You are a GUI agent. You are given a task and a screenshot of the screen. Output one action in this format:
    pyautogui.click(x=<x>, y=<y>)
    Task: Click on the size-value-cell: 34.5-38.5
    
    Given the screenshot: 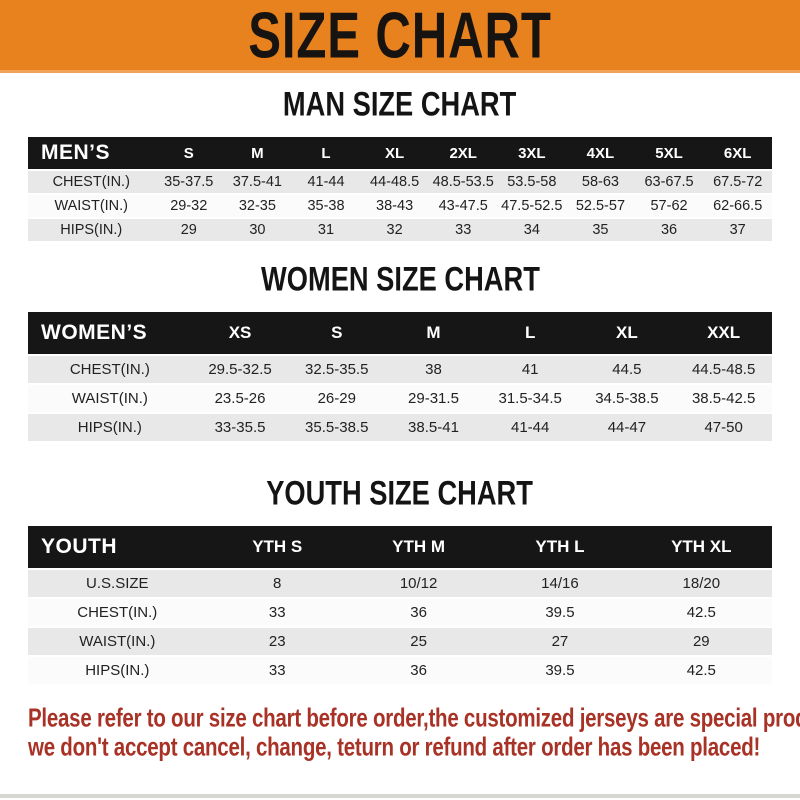 What is the action you would take?
    pyautogui.click(x=627, y=399)
    